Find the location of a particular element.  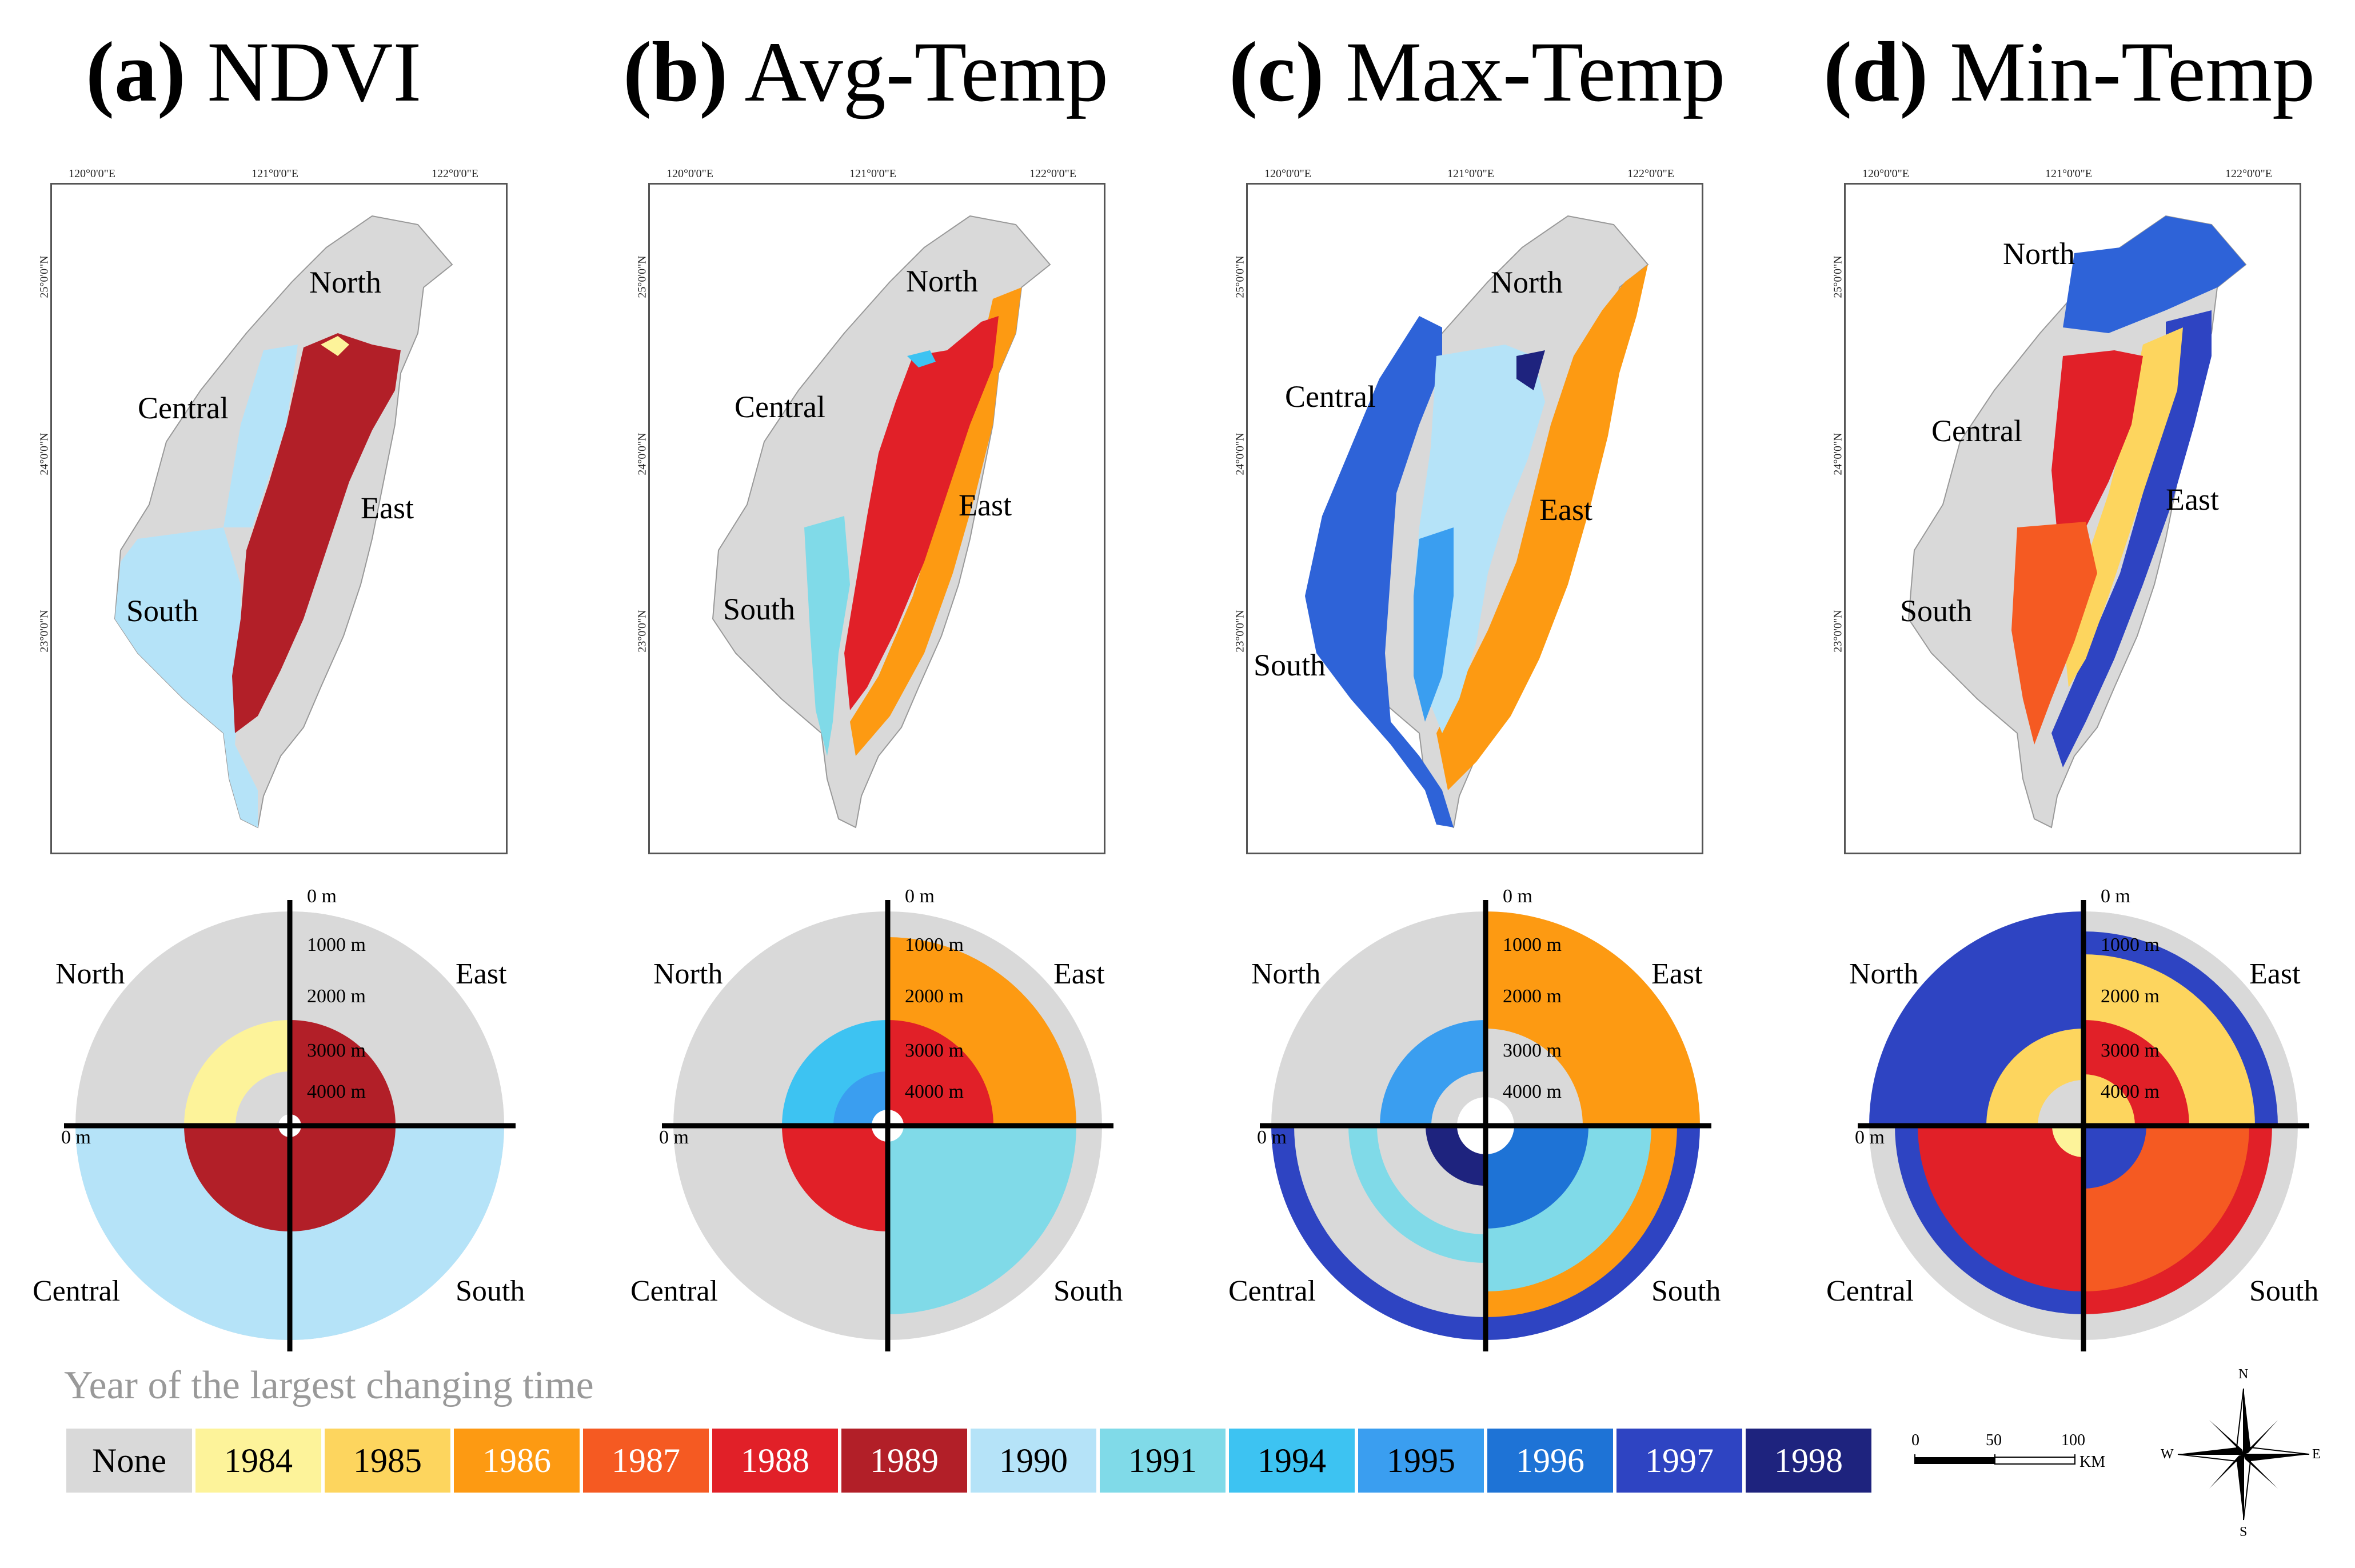

region-1997 is located at coordinates (2131, 538).